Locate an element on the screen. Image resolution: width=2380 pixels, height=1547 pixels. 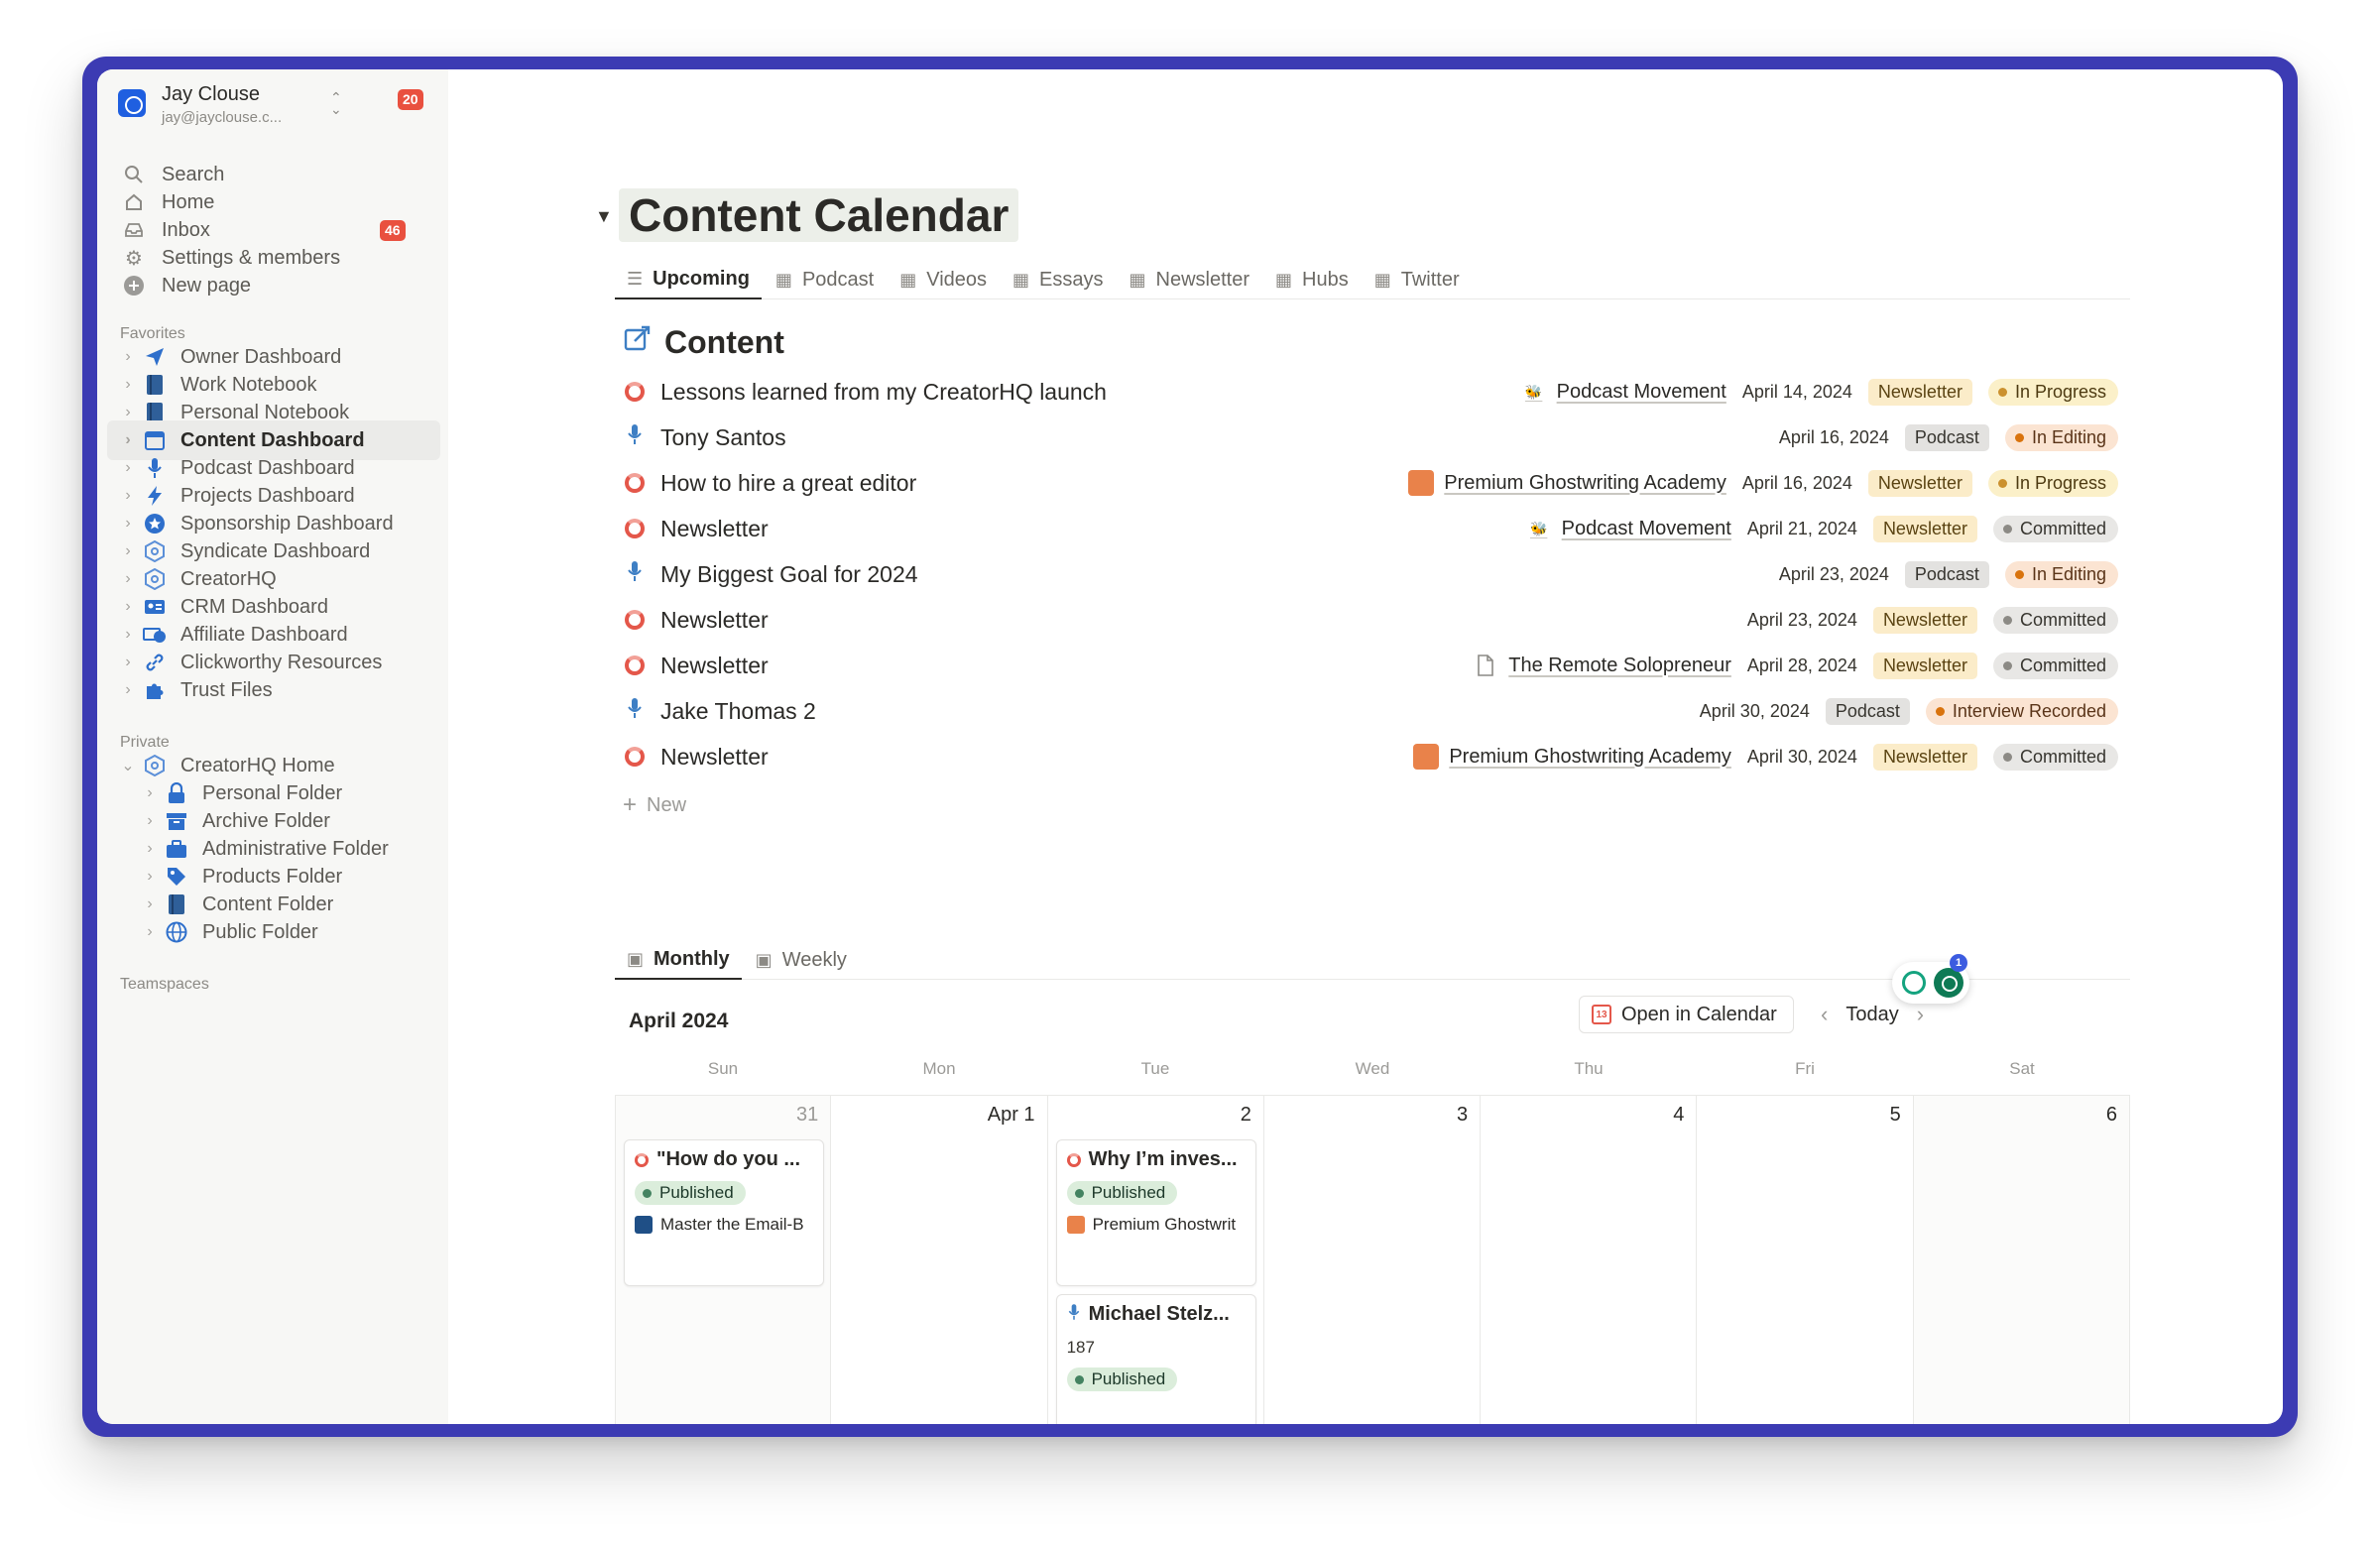
sidebar-item-podcast-dashboard: › Podcast Dashboard is located at coordinates (273, 468).